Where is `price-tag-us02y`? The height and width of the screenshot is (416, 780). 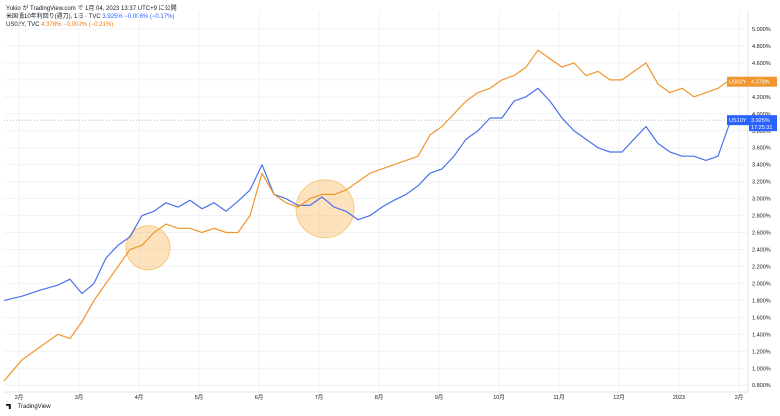 price-tag-us02y is located at coordinates (763, 81).